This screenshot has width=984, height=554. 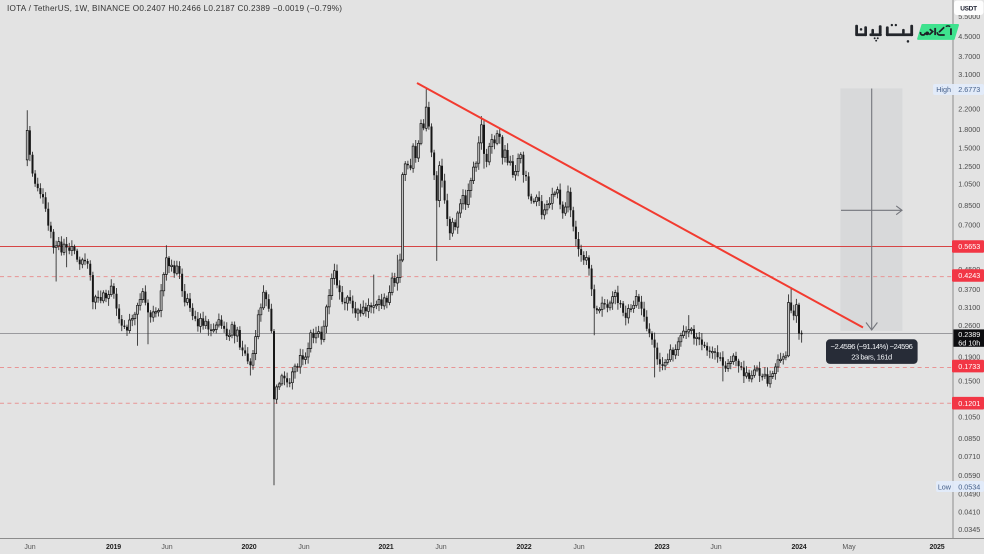 I want to click on svg-text: 0.0345, so click(x=969, y=529).